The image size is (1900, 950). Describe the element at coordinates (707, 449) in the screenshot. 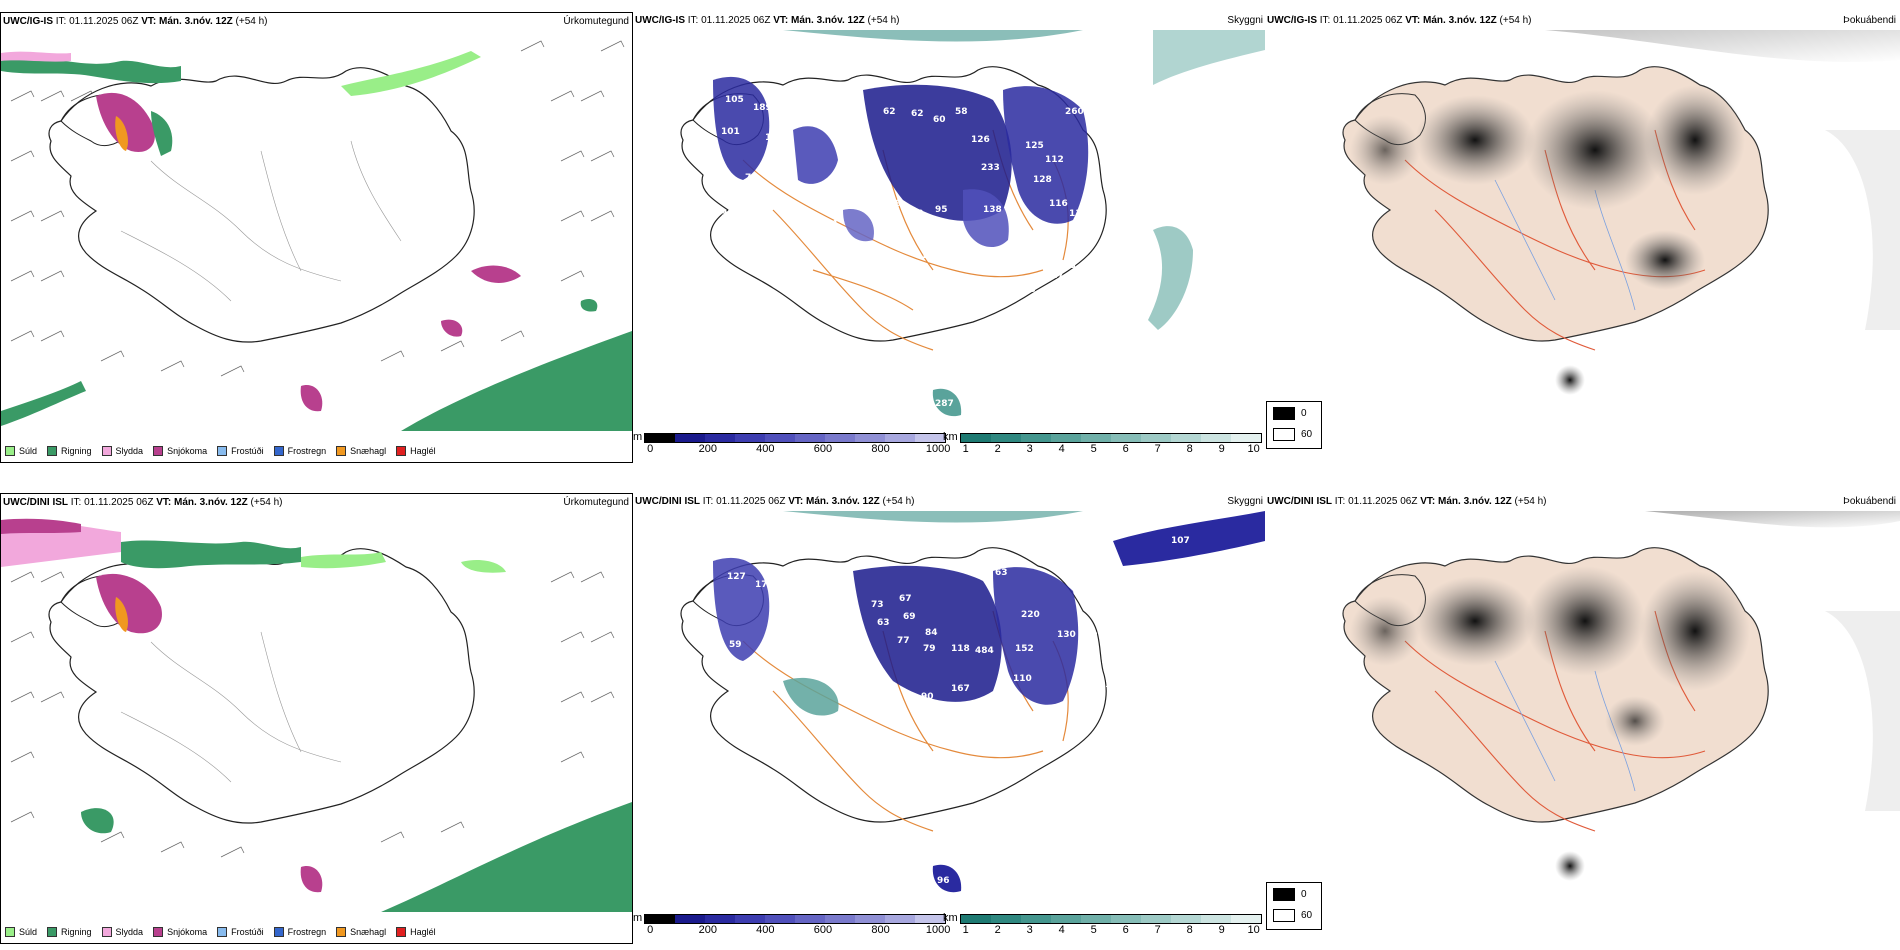

I see `cloud-base-tick-label: 200` at that location.